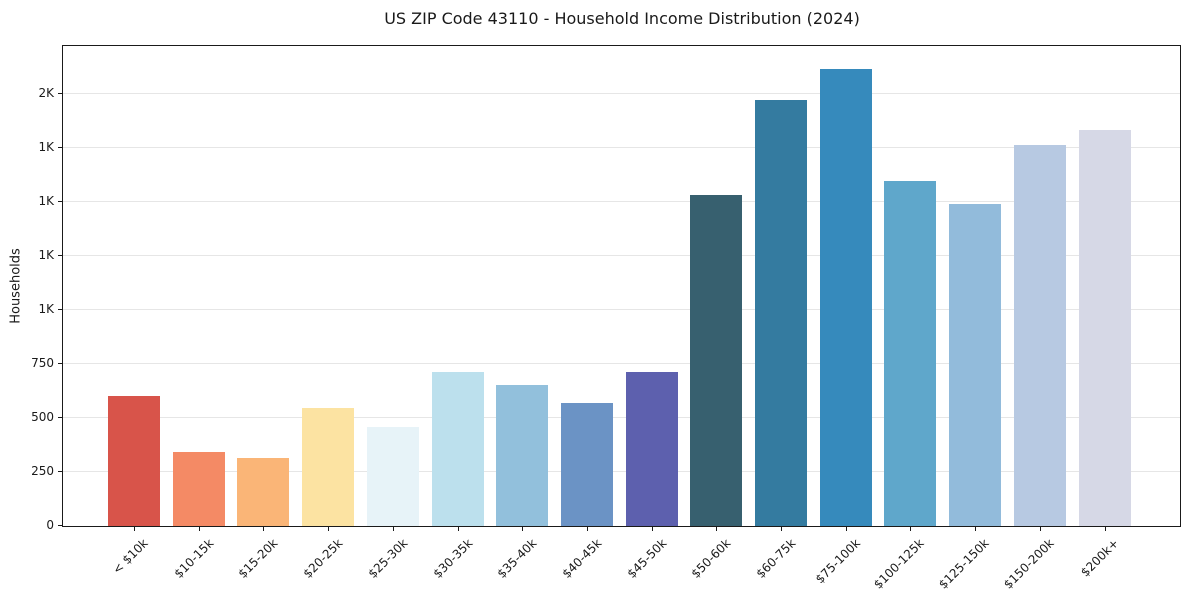 This screenshot has height=590, width=1189. I want to click on x-tick-label: $30-35k, so click(452, 558).